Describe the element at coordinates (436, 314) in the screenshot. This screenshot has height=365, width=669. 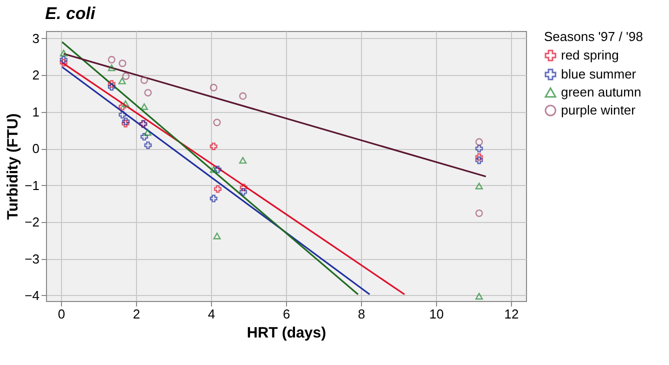
I see `x-tick-label: 10` at that location.